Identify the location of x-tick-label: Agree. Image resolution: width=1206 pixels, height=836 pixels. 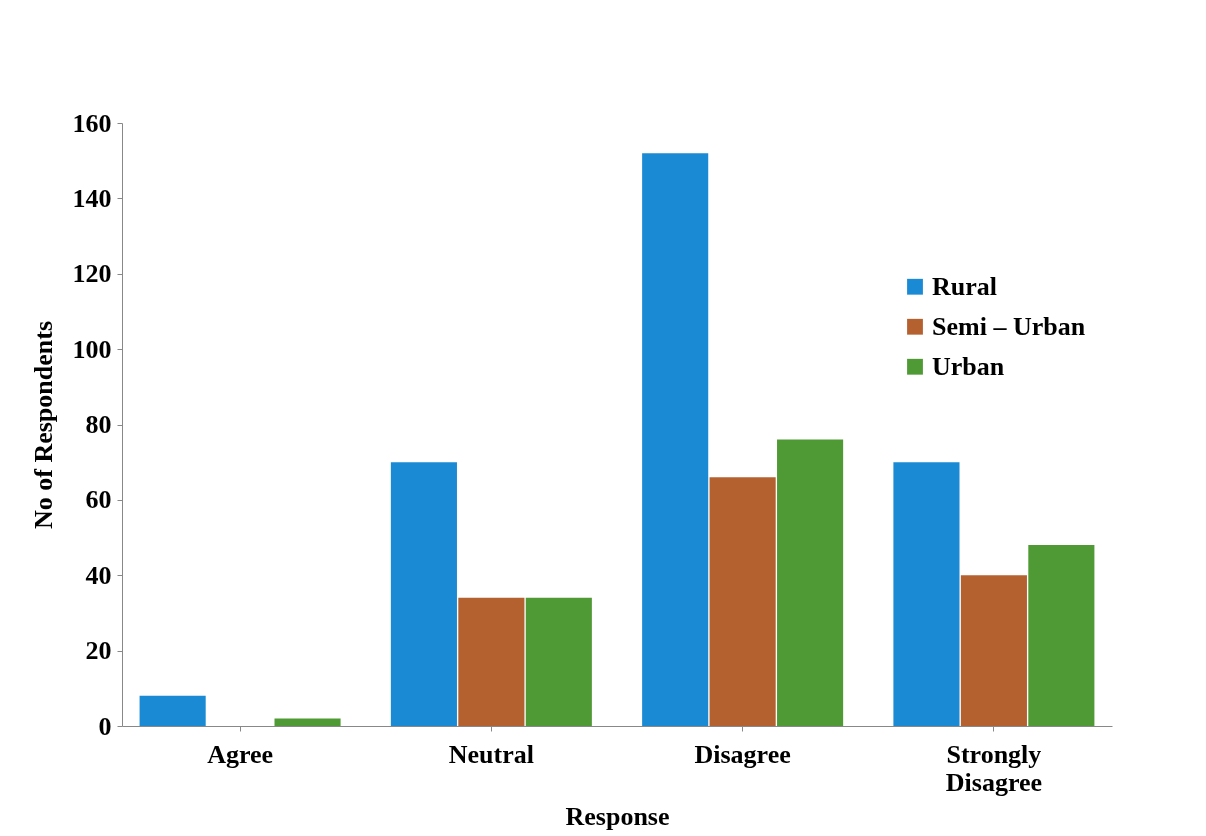
(240, 754).